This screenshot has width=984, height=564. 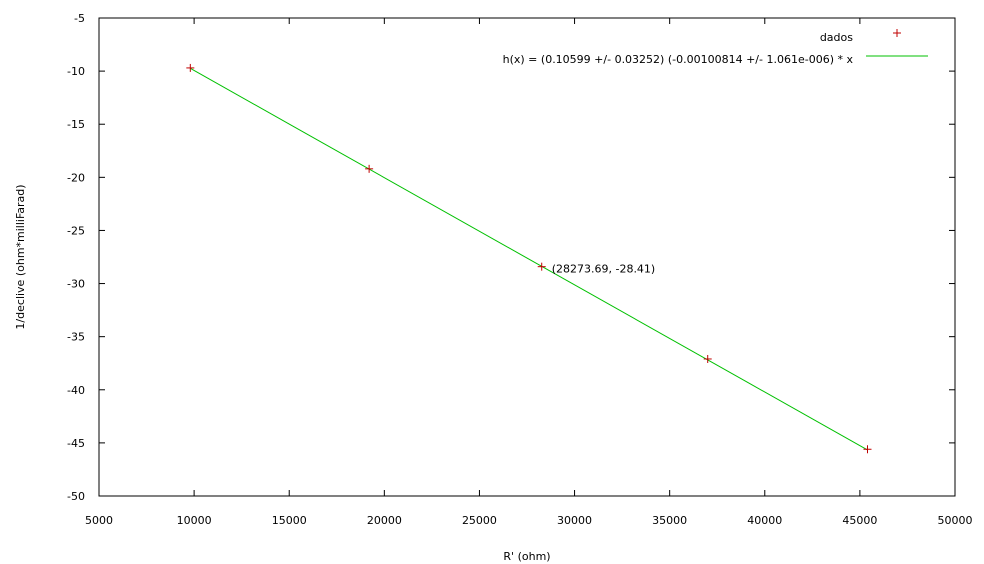 What do you see at coordinates (574, 520) in the screenshot?
I see `x-tick-label: 30000` at bounding box center [574, 520].